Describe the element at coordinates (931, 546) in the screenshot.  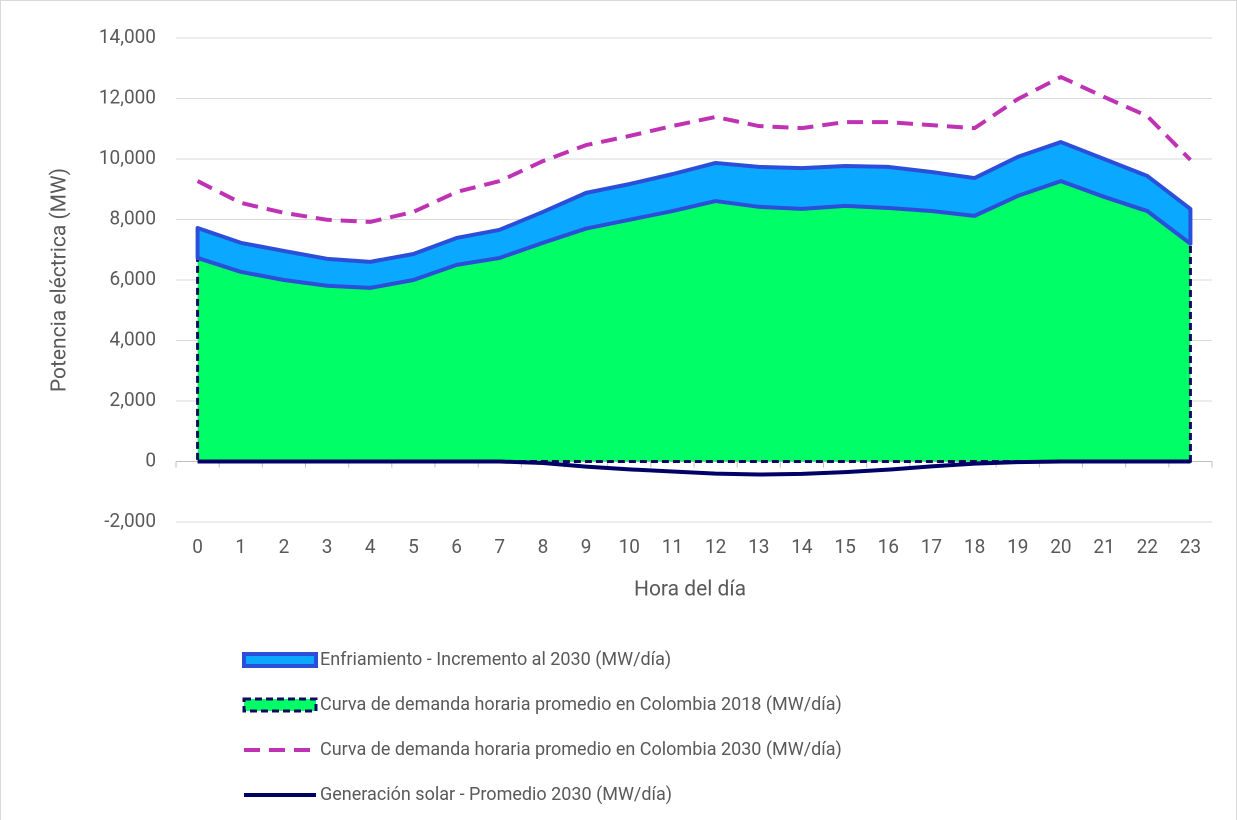
I see `x-tick-label: 17` at that location.